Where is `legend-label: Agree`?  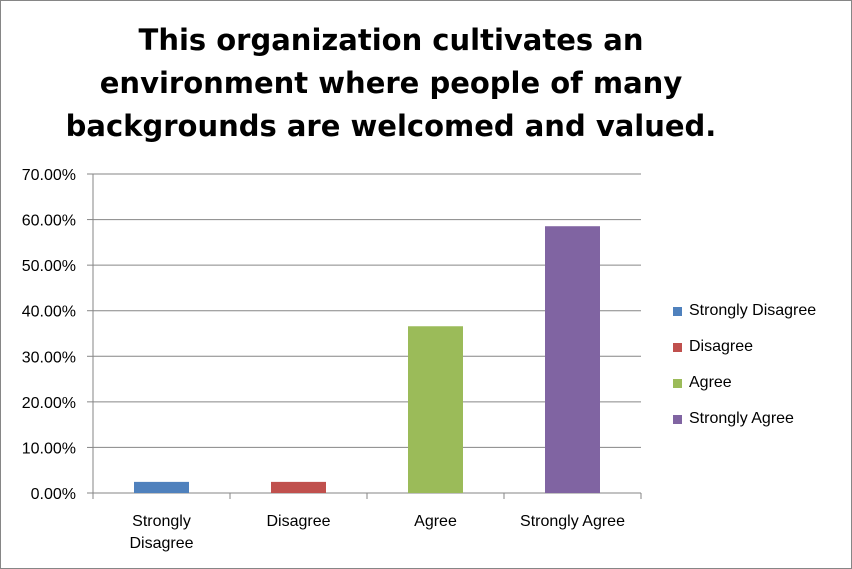
legend-label: Agree is located at coordinates (710, 382).